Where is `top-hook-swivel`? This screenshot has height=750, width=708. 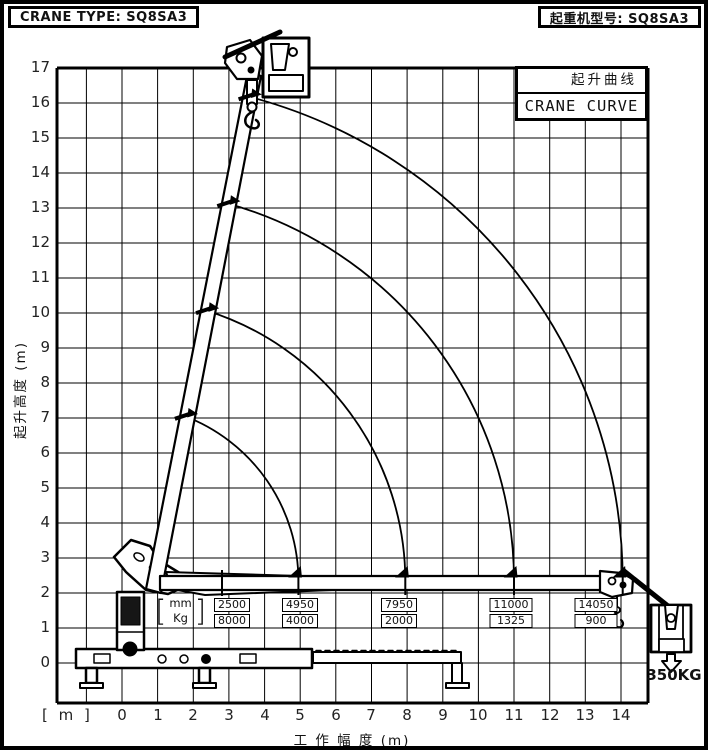
top-hook-swivel is located at coordinates (252, 107).